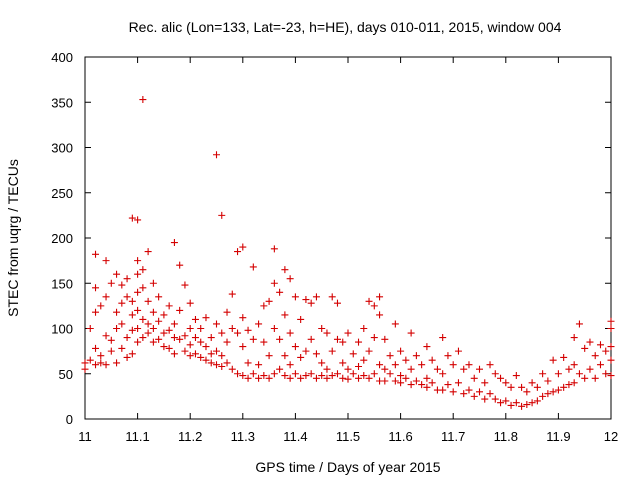 The image size is (640, 480). I want to click on y-tick-label: 150, so click(62, 283).